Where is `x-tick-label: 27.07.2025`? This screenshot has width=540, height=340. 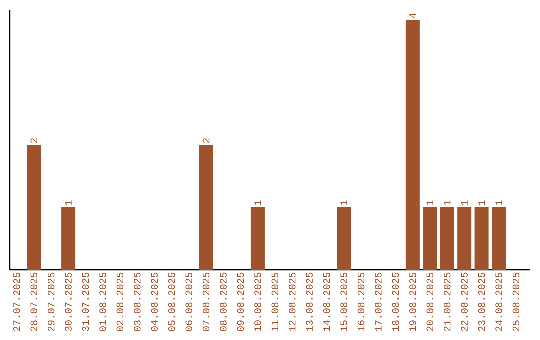
x-tick-label: 27.07.2025 is located at coordinates (17, 302).